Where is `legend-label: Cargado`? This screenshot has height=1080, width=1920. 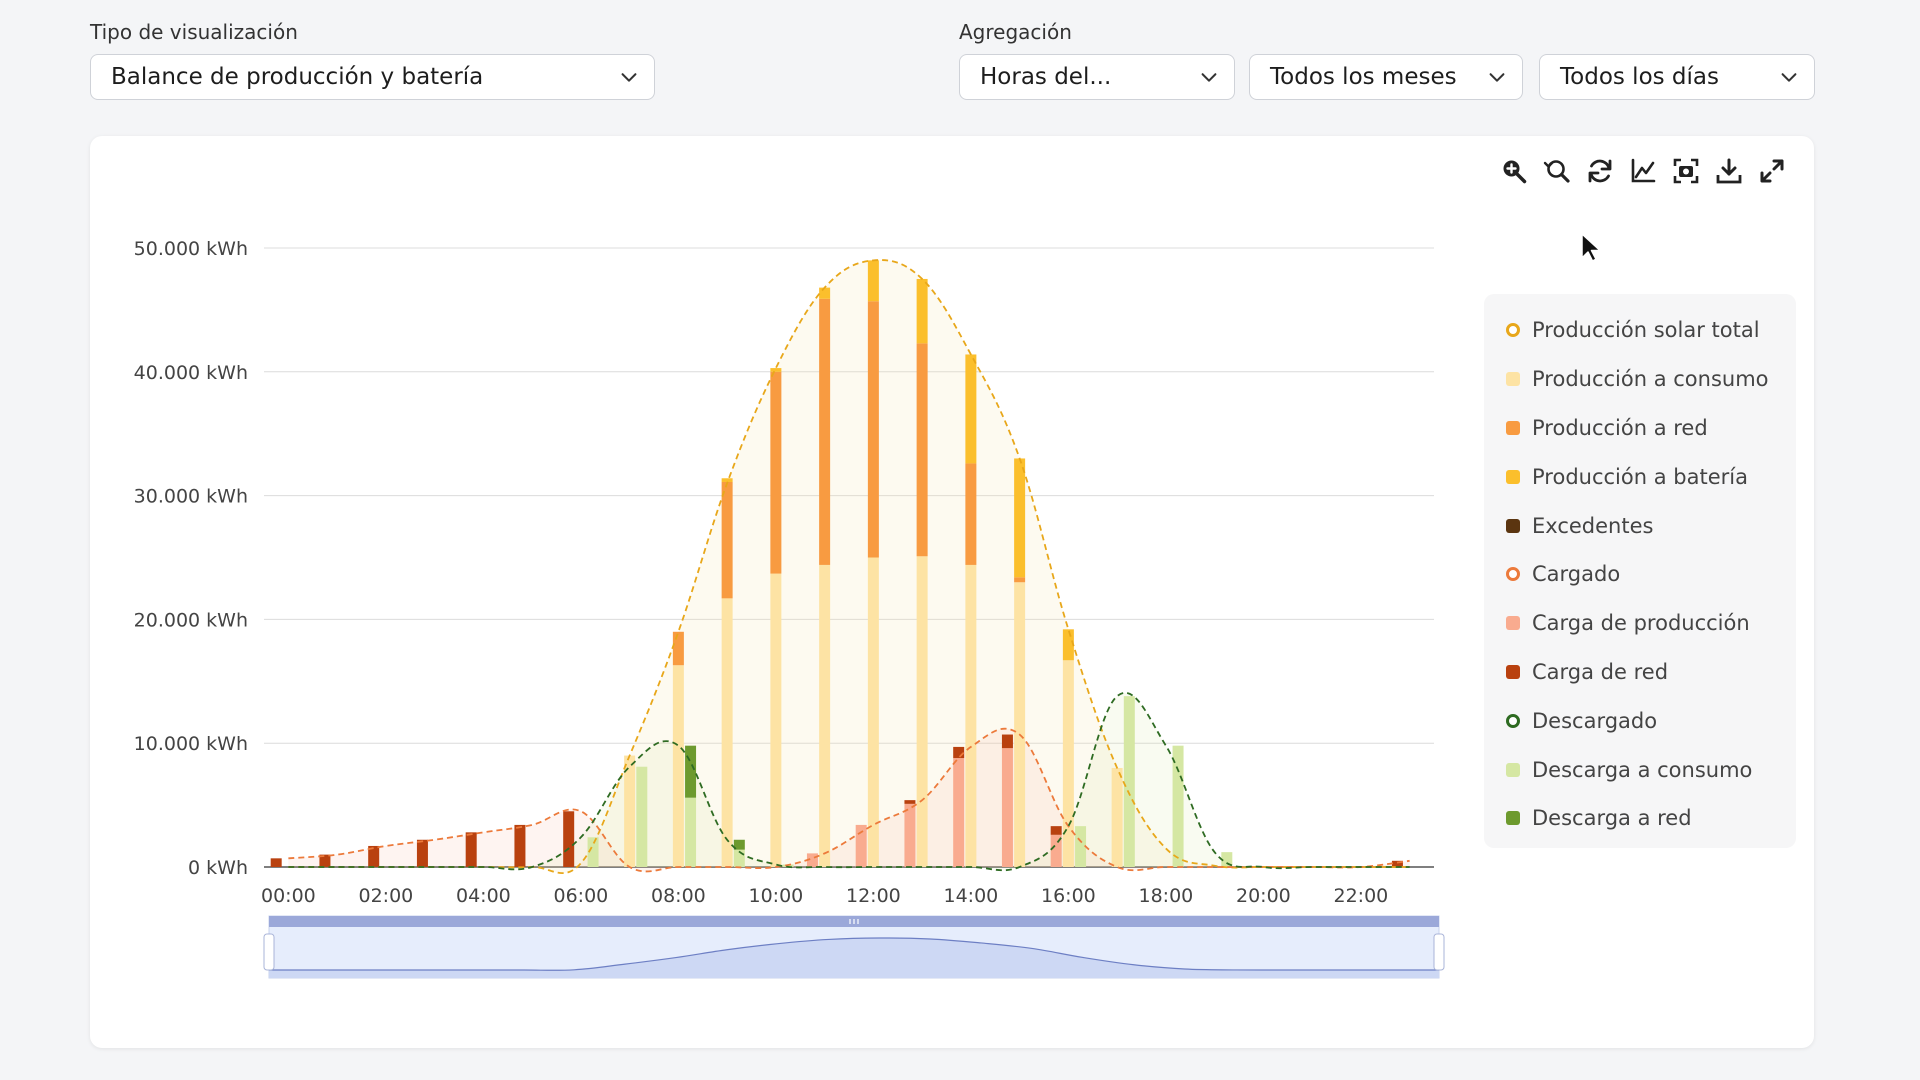 legend-label: Cargado is located at coordinates (1576, 574).